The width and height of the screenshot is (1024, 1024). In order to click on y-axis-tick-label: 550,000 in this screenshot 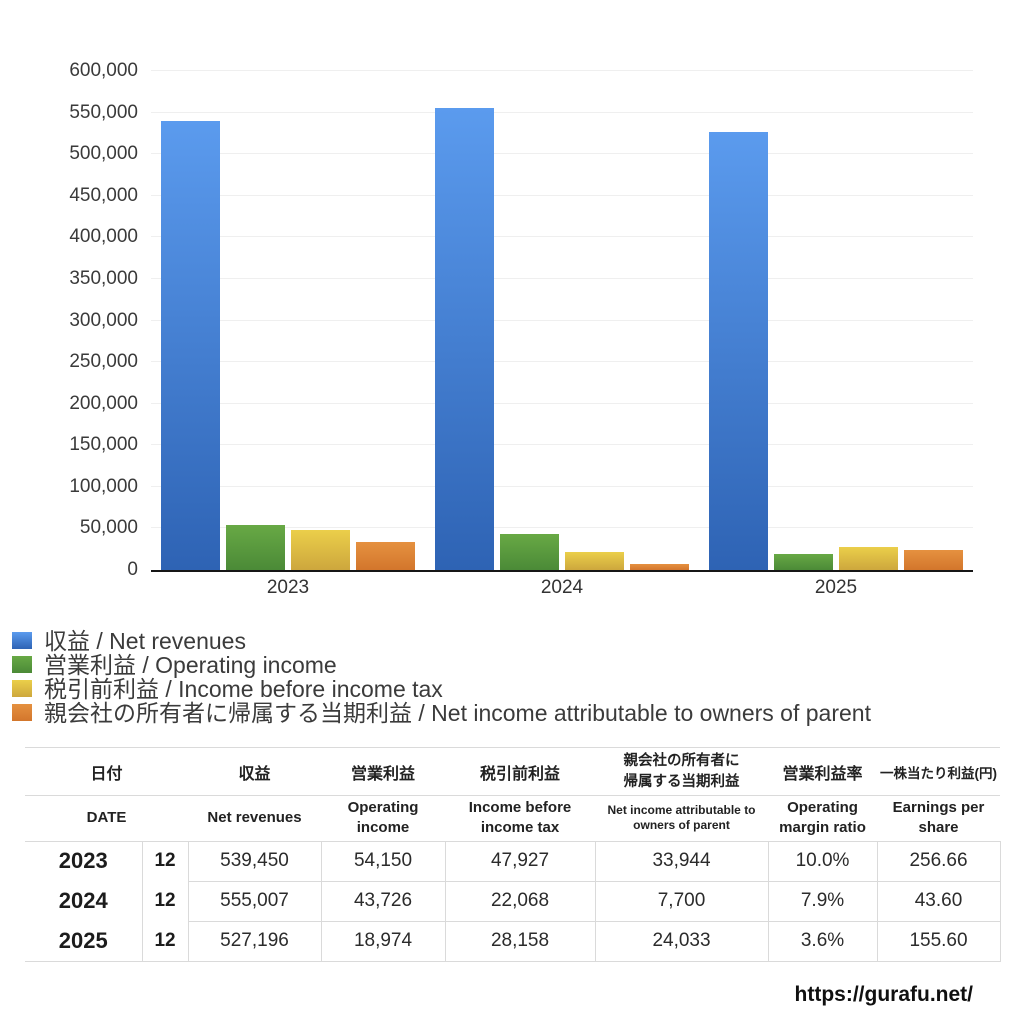, I will do `click(103, 112)`.